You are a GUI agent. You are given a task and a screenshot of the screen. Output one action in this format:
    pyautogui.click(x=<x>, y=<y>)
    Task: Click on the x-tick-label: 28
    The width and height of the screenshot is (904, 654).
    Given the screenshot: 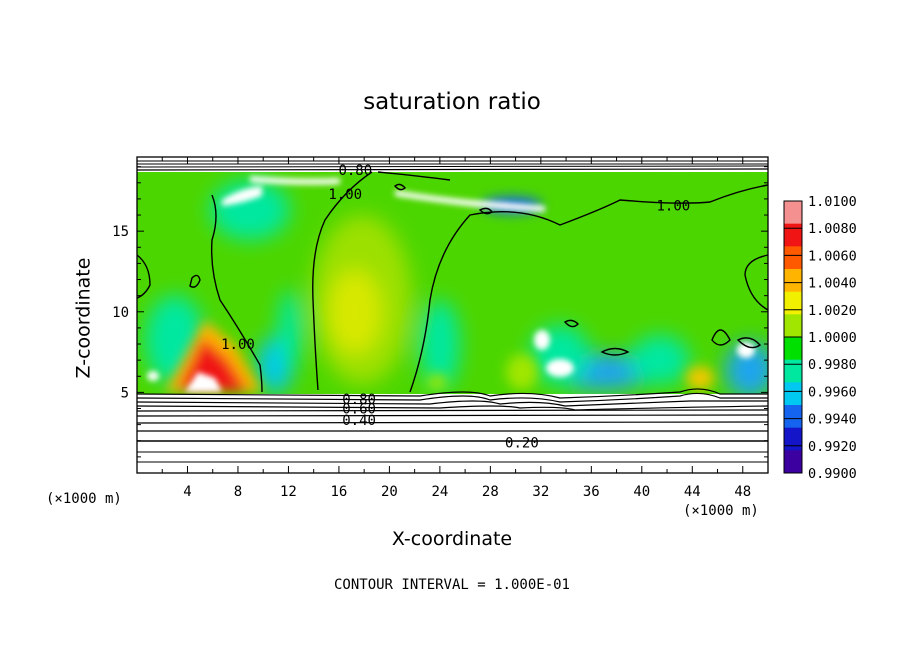 What is the action you would take?
    pyautogui.click(x=490, y=492)
    